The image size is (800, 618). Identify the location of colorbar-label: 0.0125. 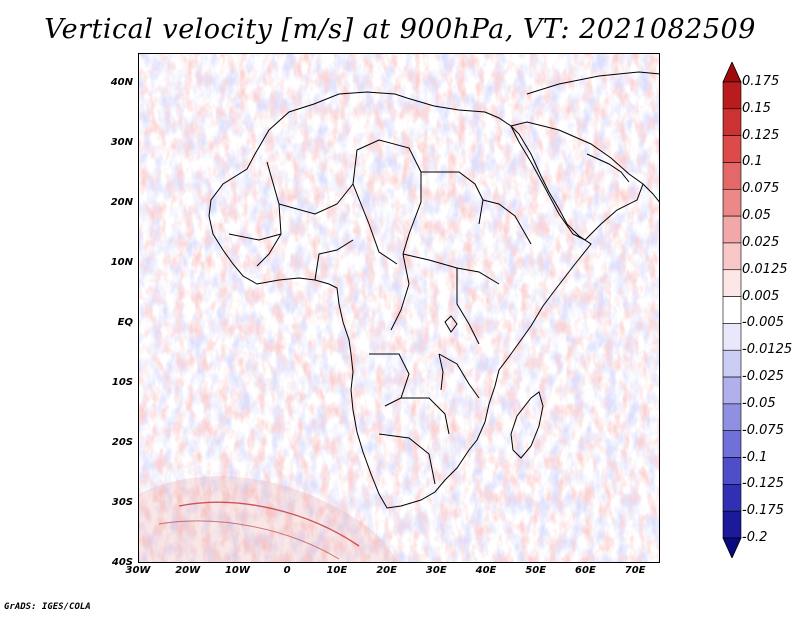
(765, 269).